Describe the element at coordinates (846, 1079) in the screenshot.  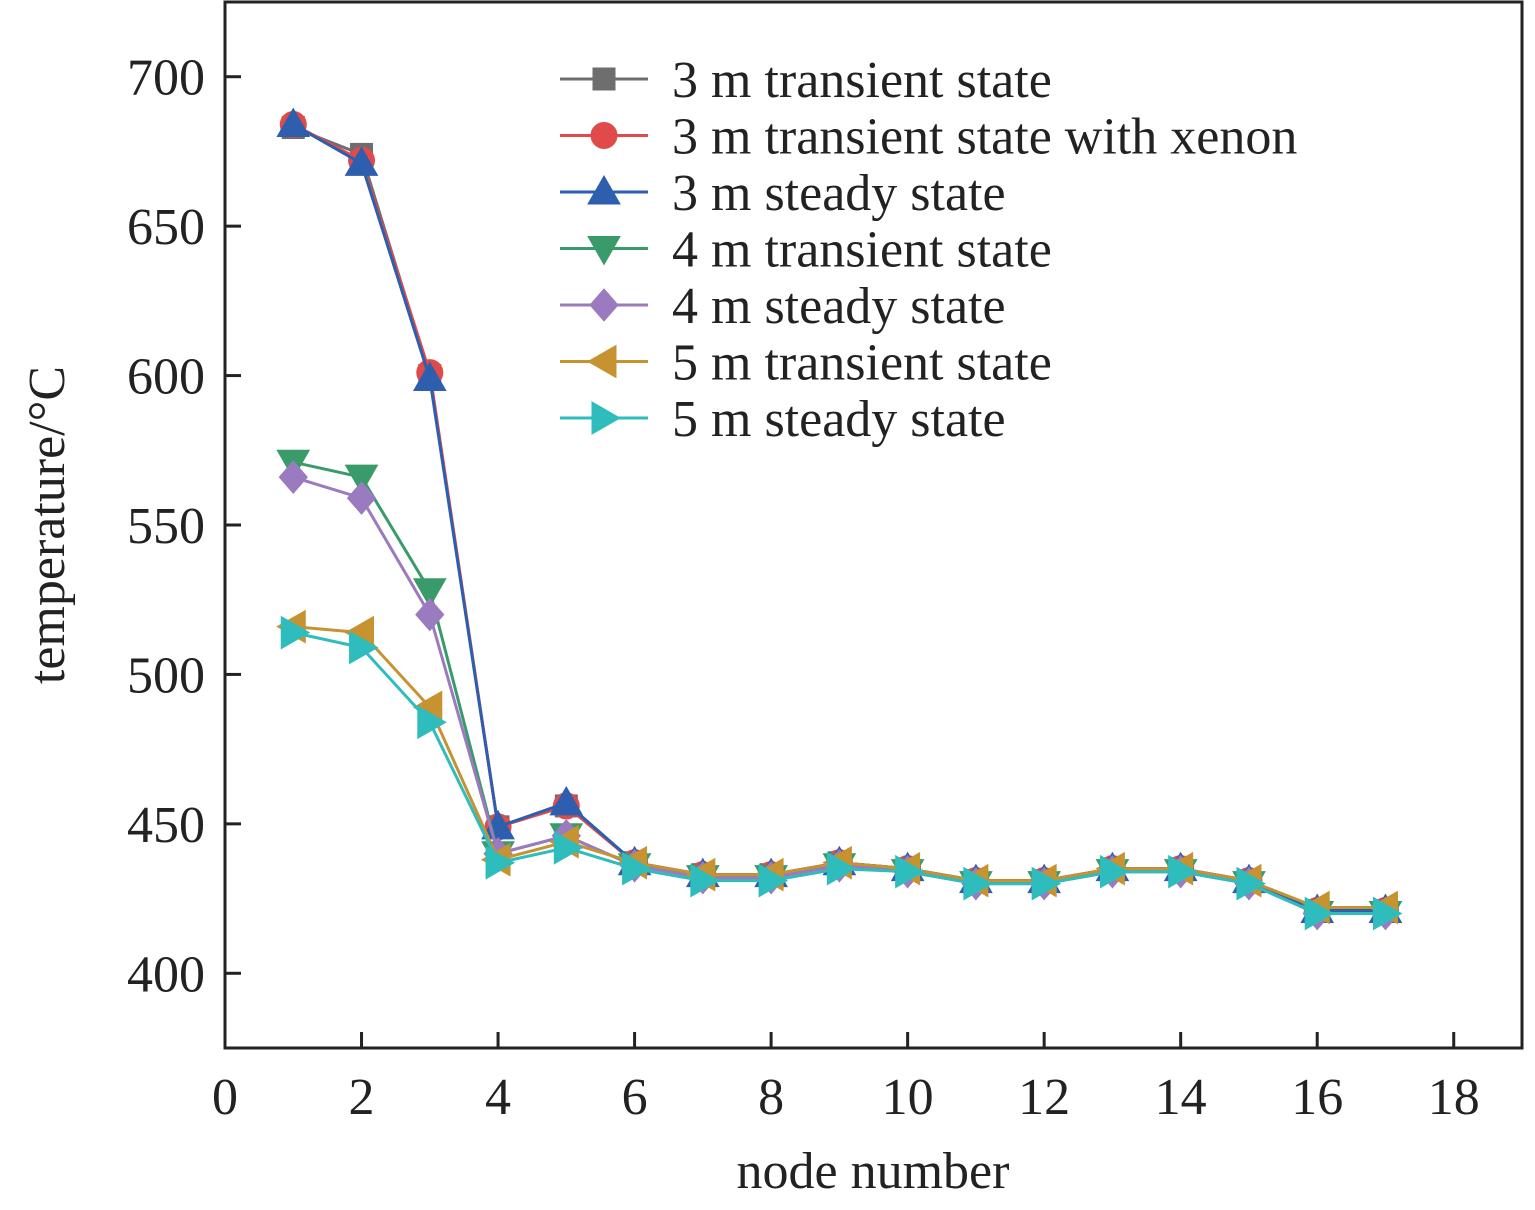
I see `x-axis: 0 2 4 6 8 10 12 14 16 18` at that location.